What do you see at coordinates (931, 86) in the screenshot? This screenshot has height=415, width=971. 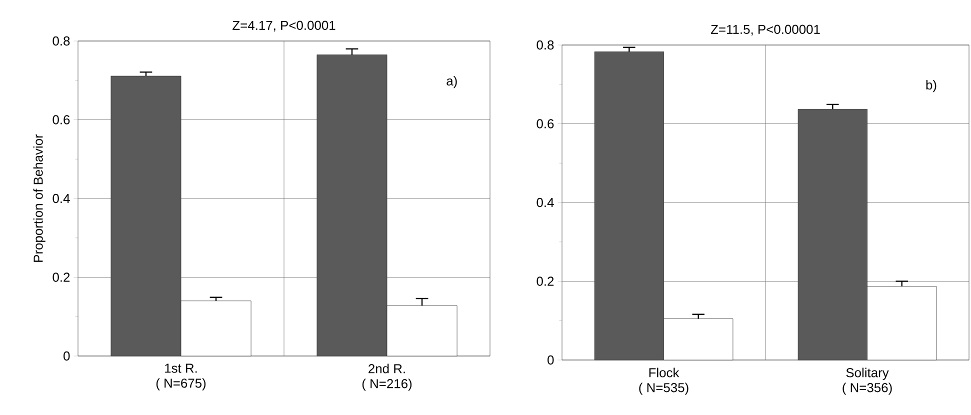 I see `annotation: b)` at bounding box center [931, 86].